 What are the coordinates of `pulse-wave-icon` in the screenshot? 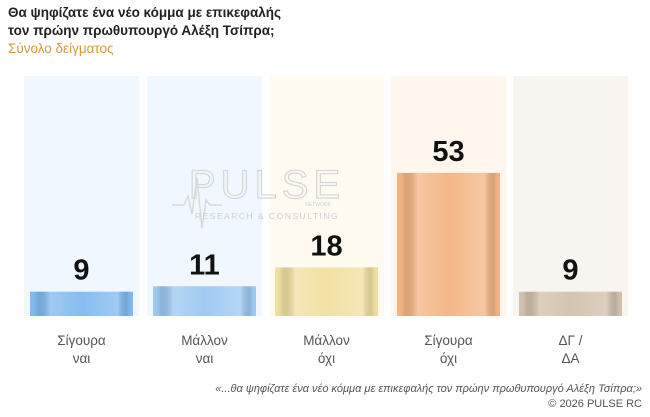 It's located at (197, 203).